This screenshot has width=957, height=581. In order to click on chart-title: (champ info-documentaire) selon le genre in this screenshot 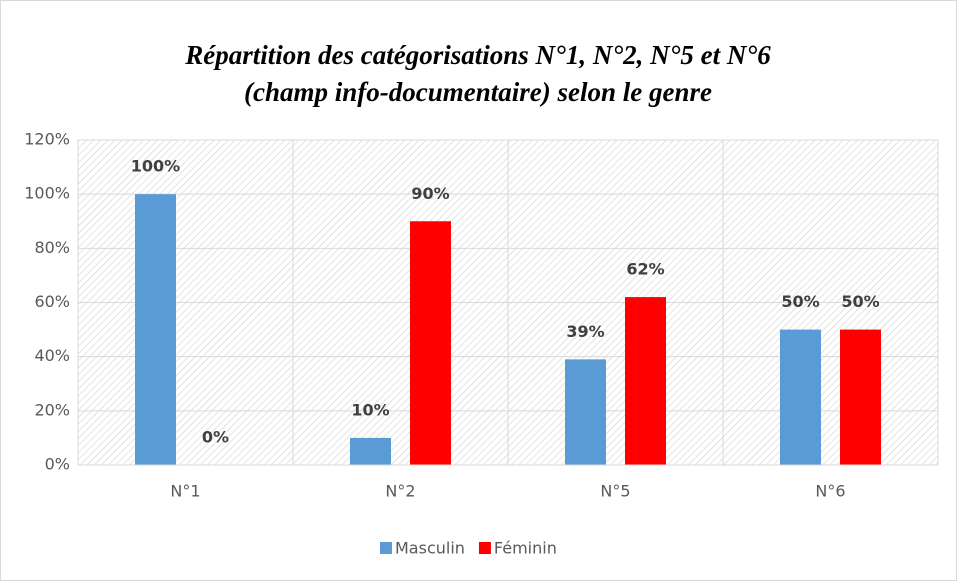, I will do `click(478, 92)`.